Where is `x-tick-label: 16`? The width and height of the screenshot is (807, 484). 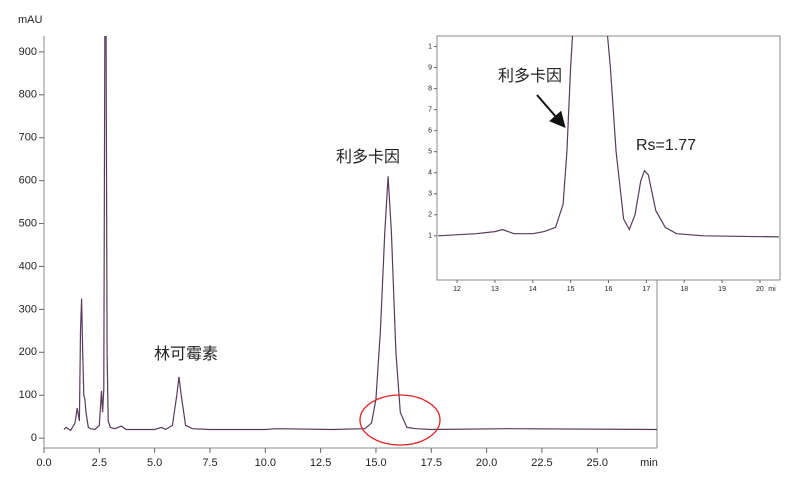 x-tick-label: 16 is located at coordinates (609, 289).